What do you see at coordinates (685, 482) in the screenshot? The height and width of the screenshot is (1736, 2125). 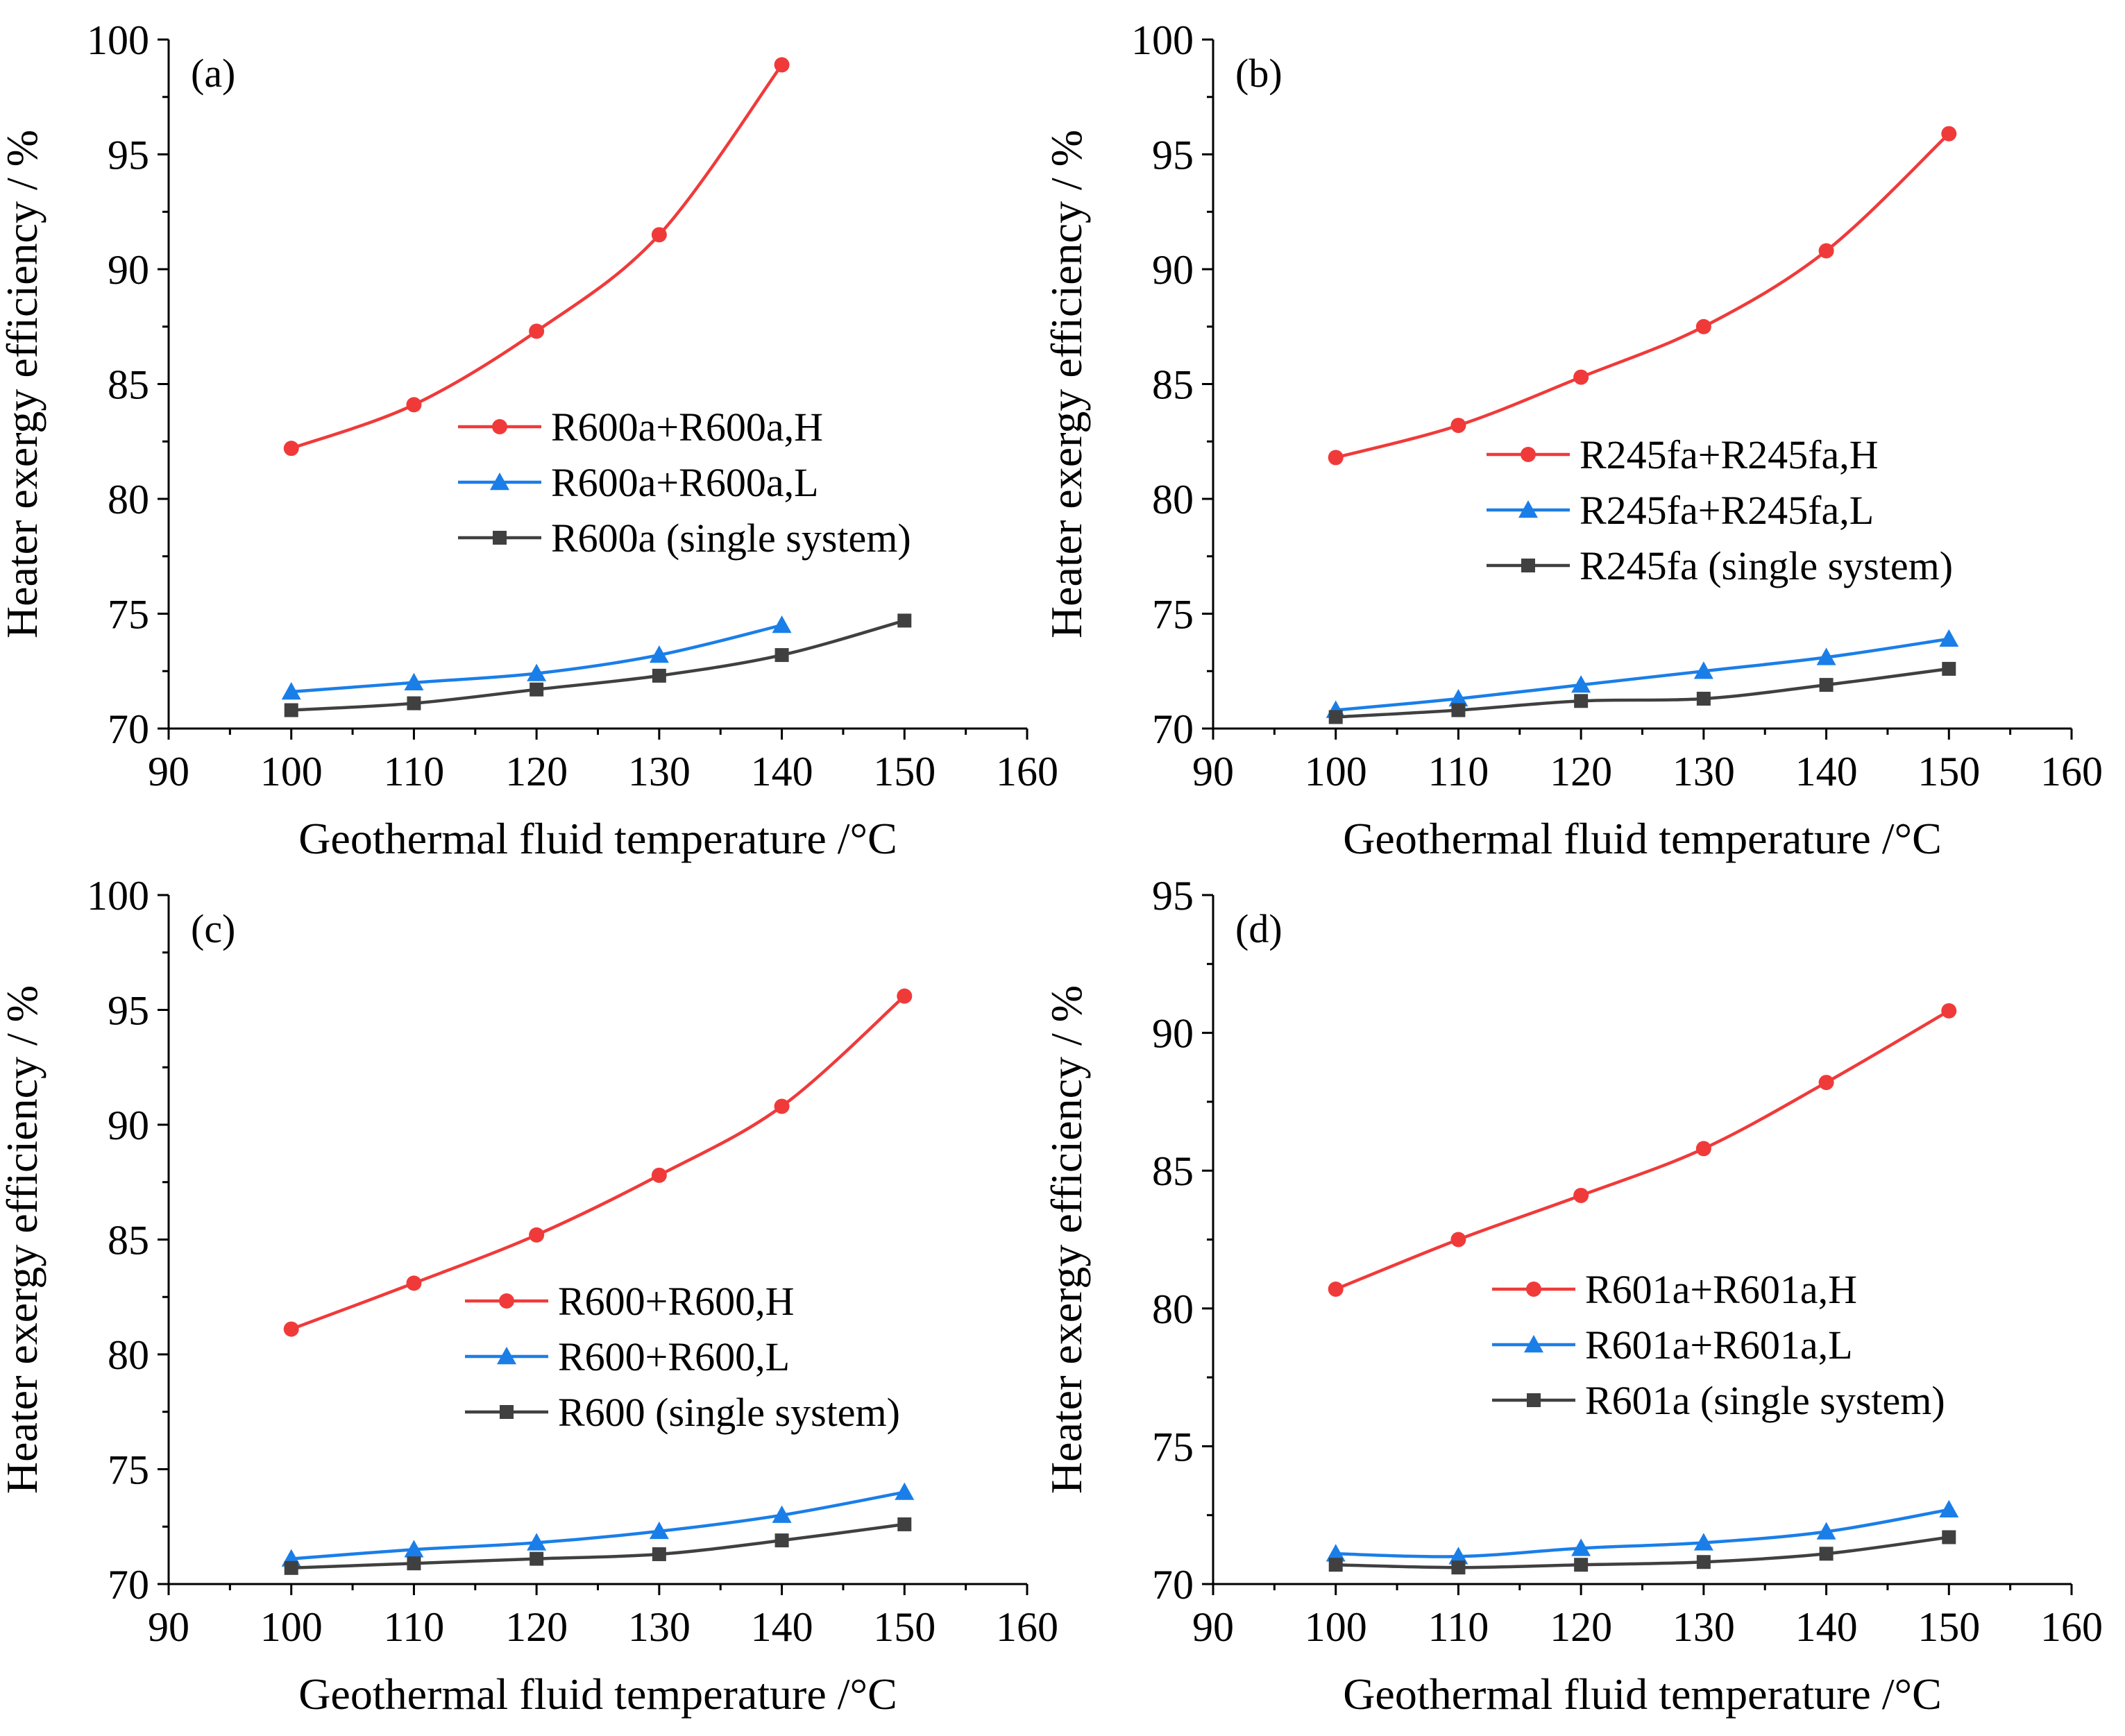 I see `legend-label: R600a+R600a,L` at bounding box center [685, 482].